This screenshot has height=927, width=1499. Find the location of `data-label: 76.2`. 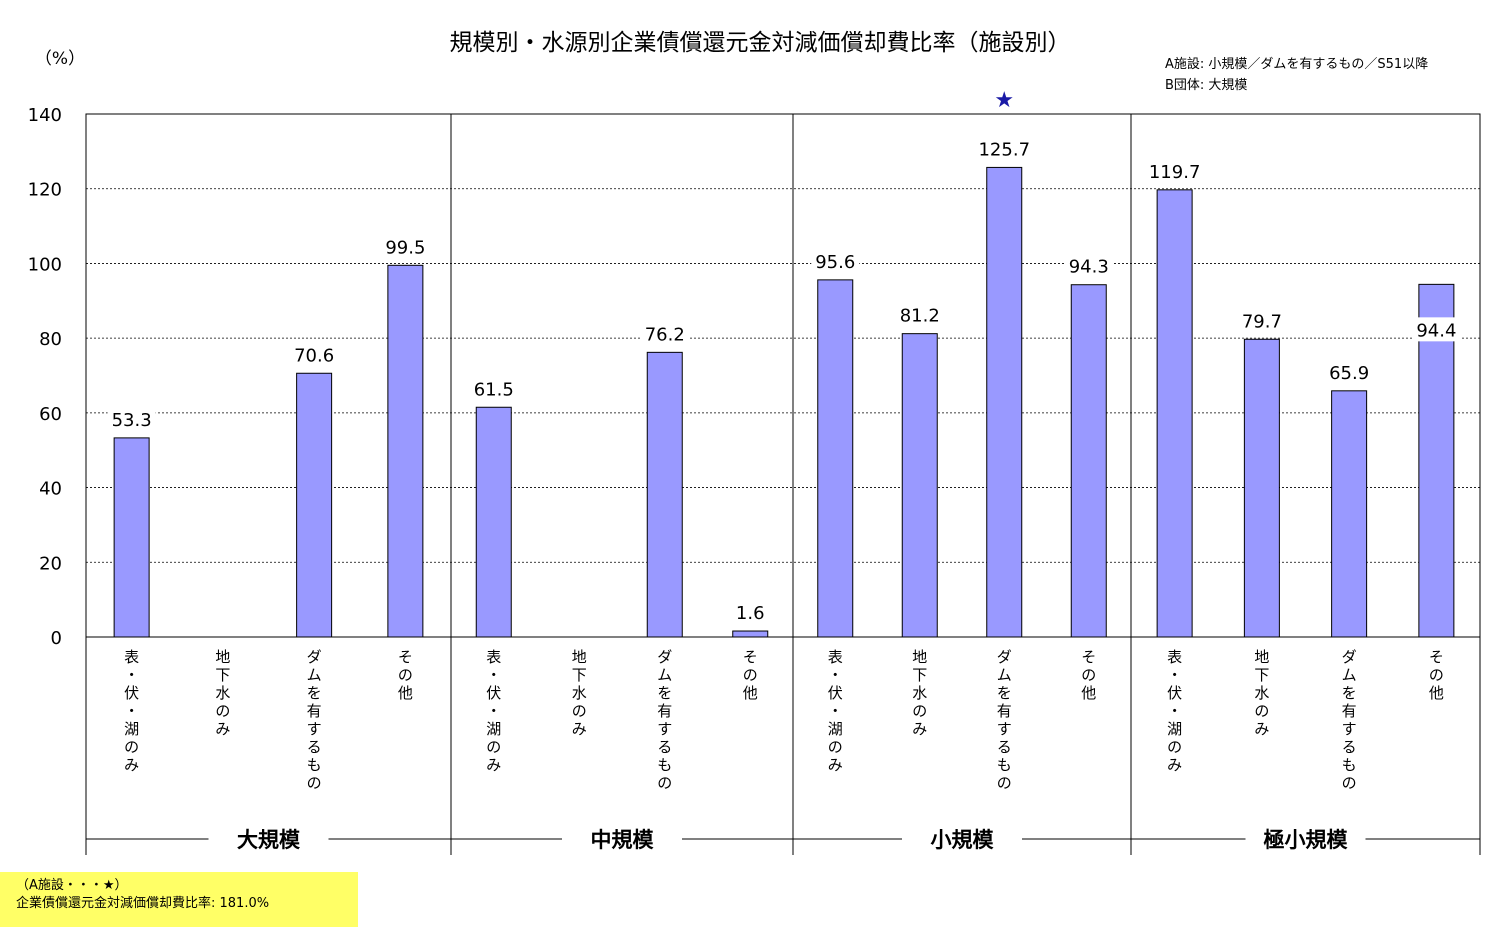

data-label: 76.2 is located at coordinates (665, 334).